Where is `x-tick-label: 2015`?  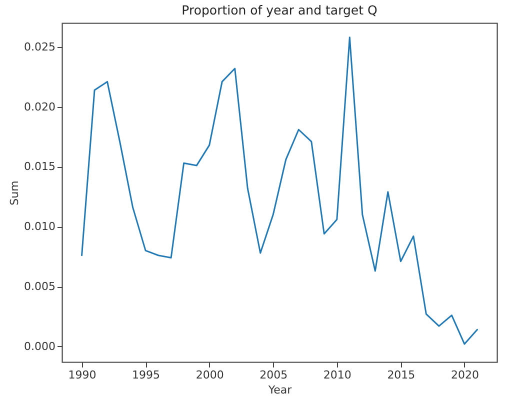
x-tick-label: 2015 is located at coordinates (401, 375).